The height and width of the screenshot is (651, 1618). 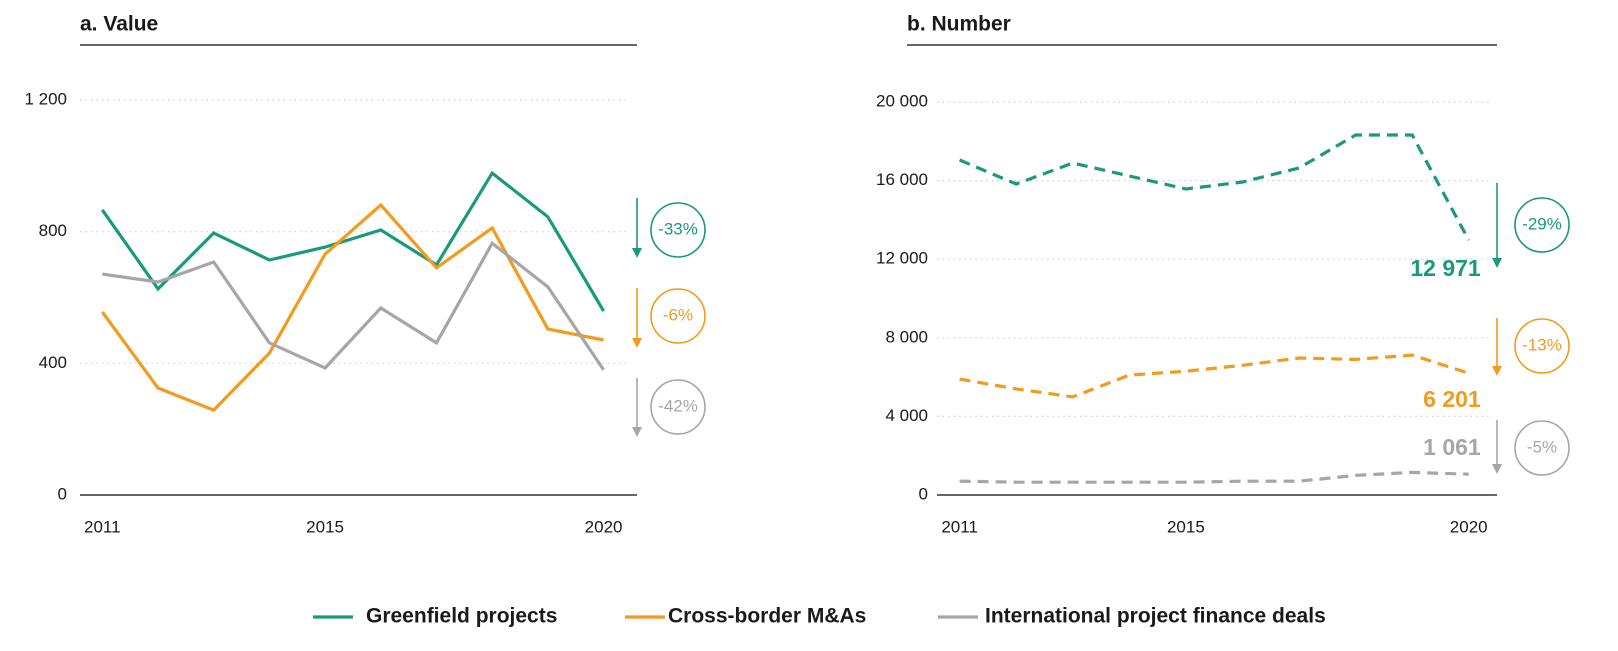 I want to click on value-label: 12 971, so click(x=1445, y=268).